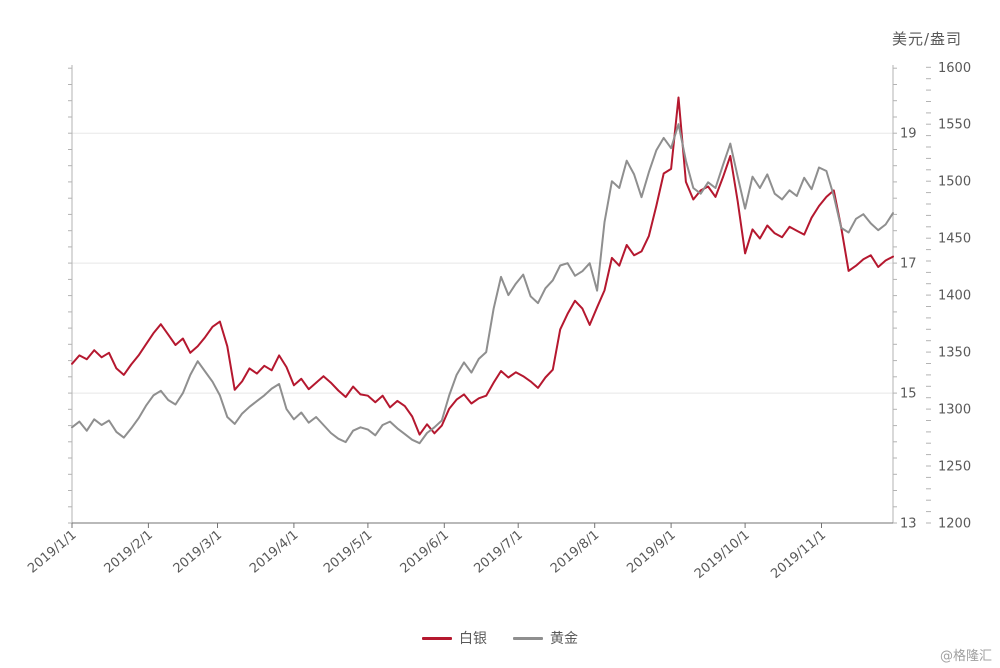  Describe the element at coordinates (545, 638) in the screenshot. I see `legend-item-gold: 黄金` at that location.